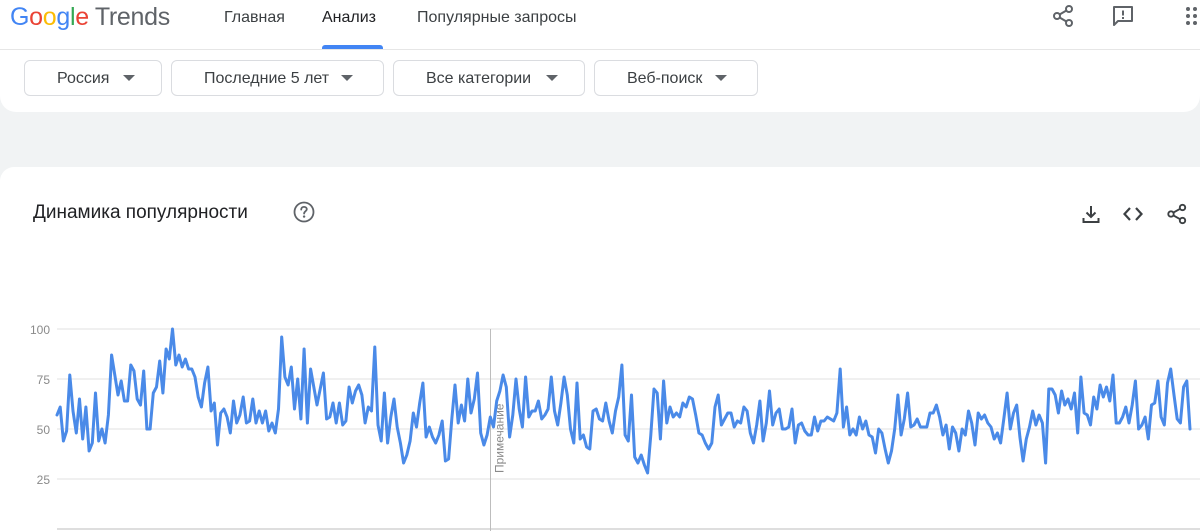 This screenshot has width=1200, height=531. I want to click on search-type-dropdown: Веб-поиск, so click(676, 78).